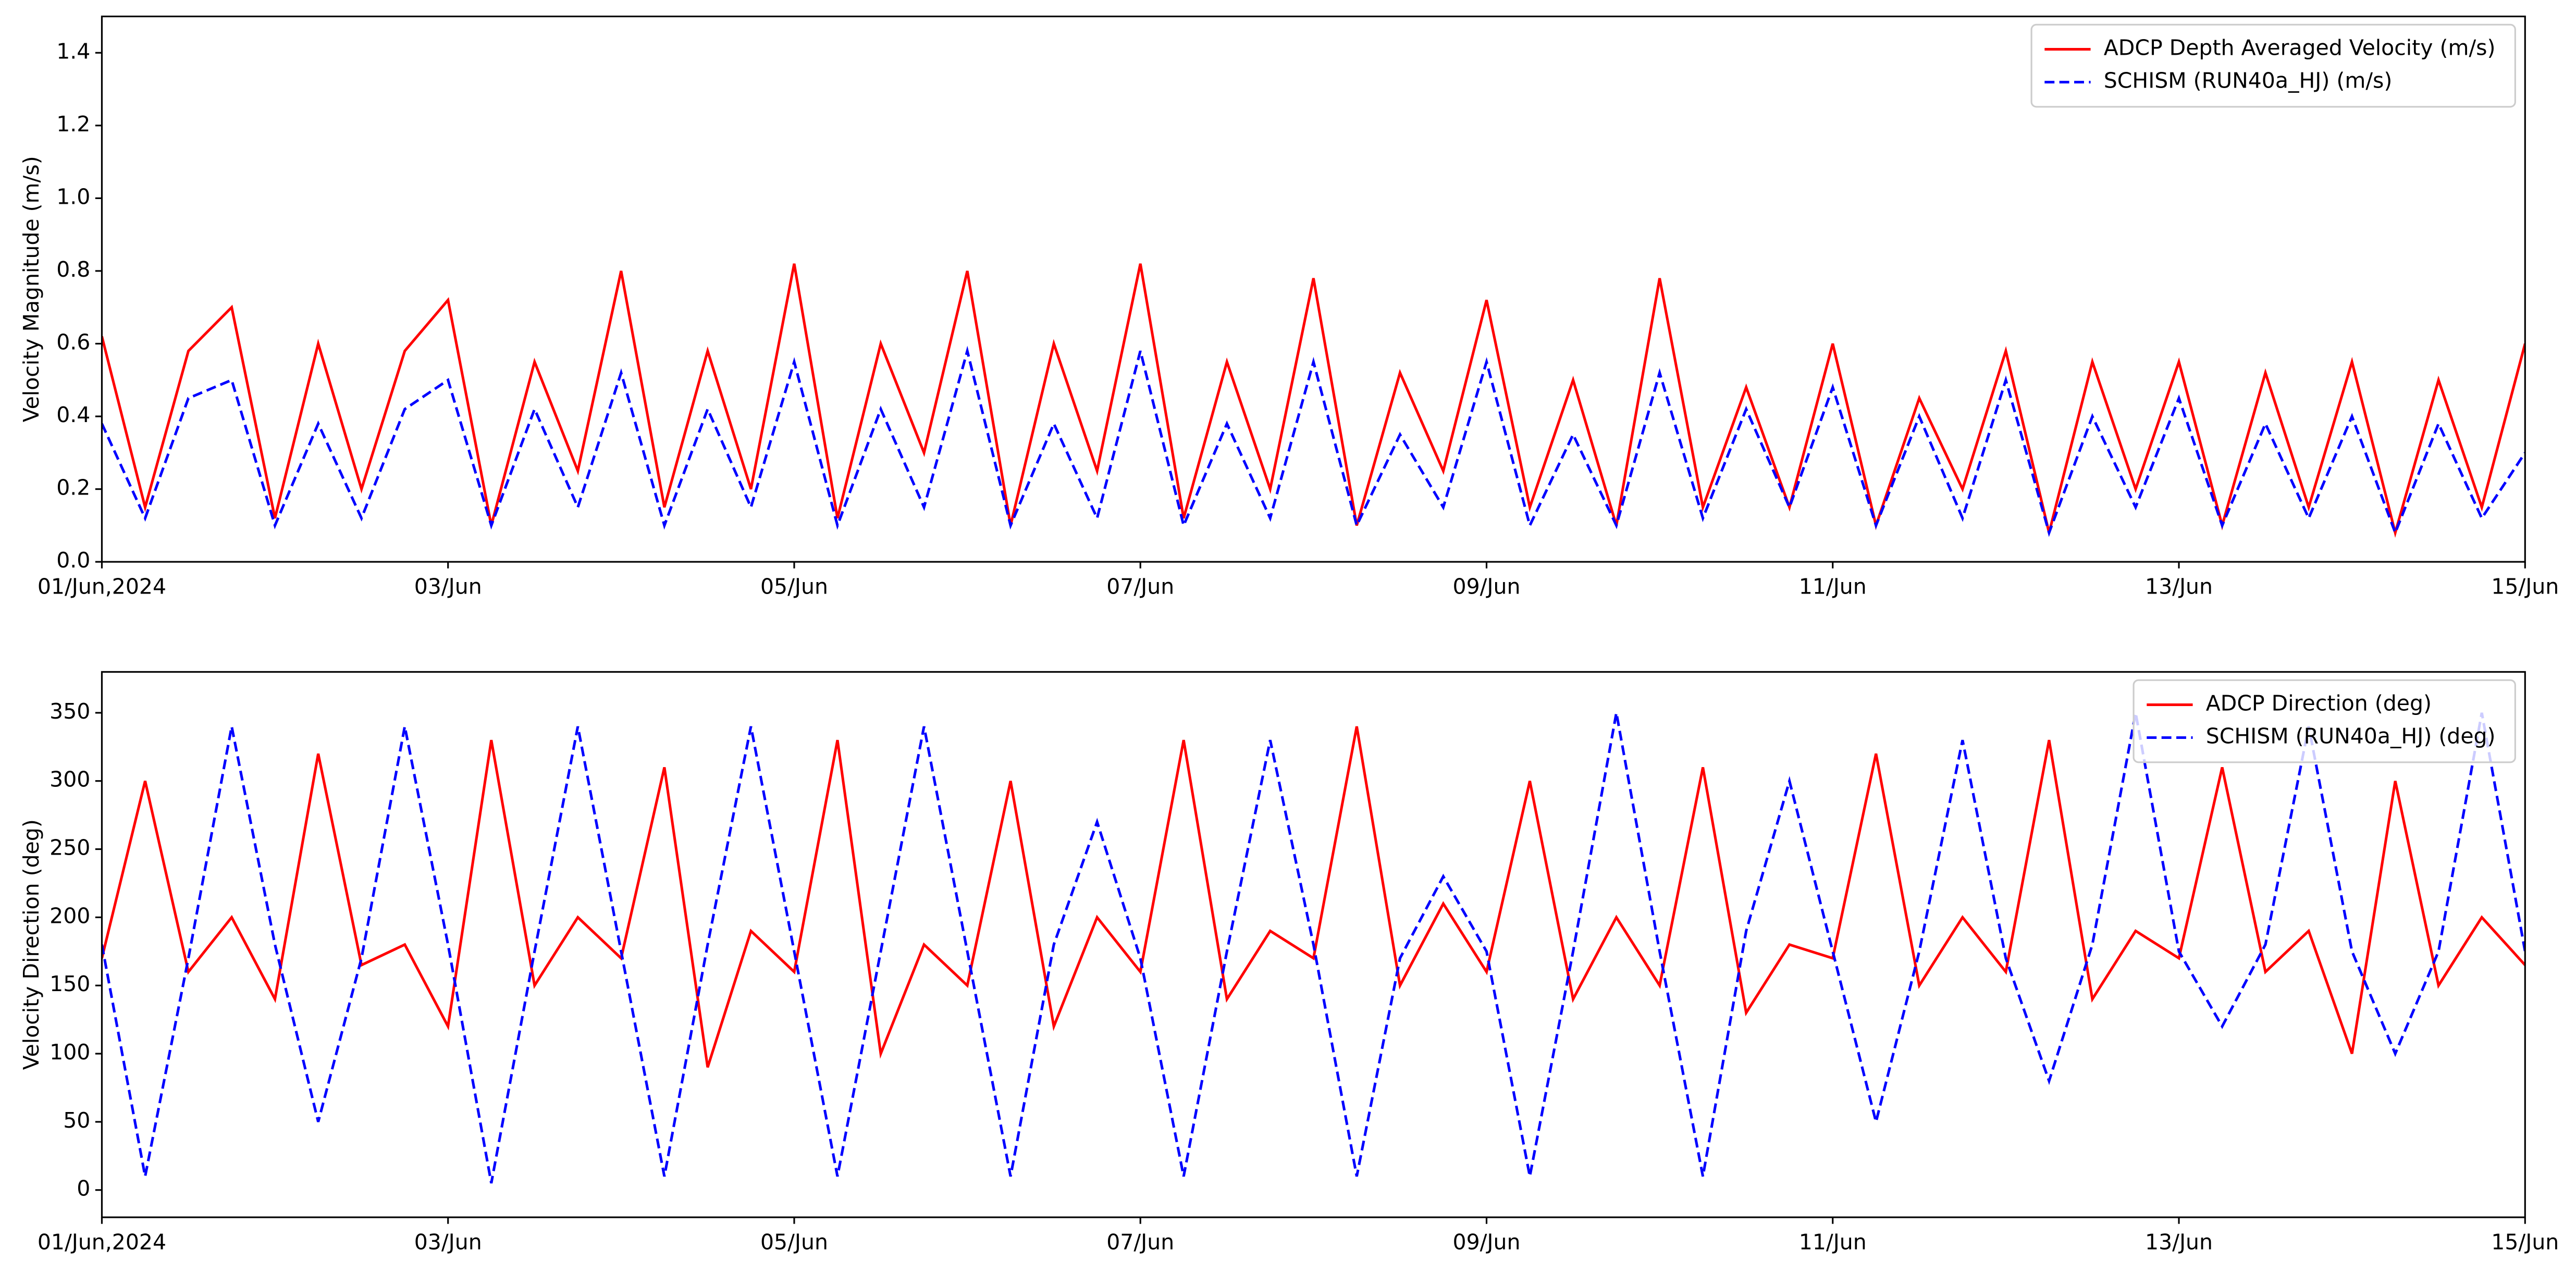 The height and width of the screenshot is (1272, 2576). Describe the element at coordinates (73, 52) in the screenshot. I see `y-tick-label: 1.4` at that location.